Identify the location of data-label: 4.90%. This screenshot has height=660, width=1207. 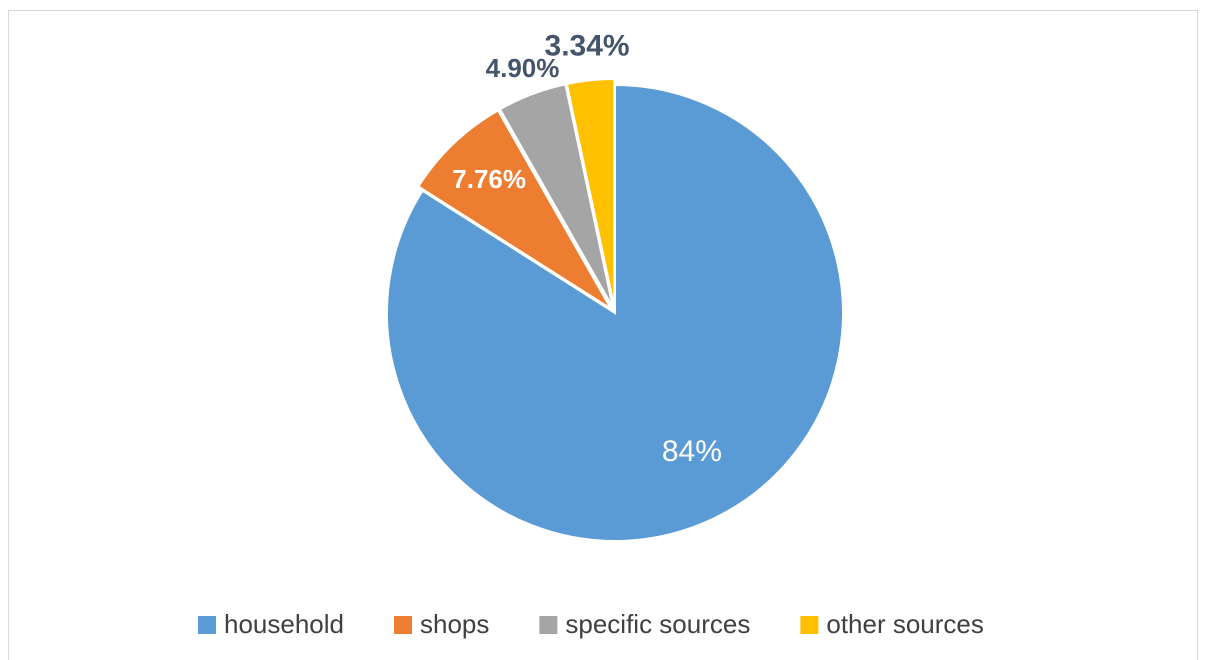
(523, 68).